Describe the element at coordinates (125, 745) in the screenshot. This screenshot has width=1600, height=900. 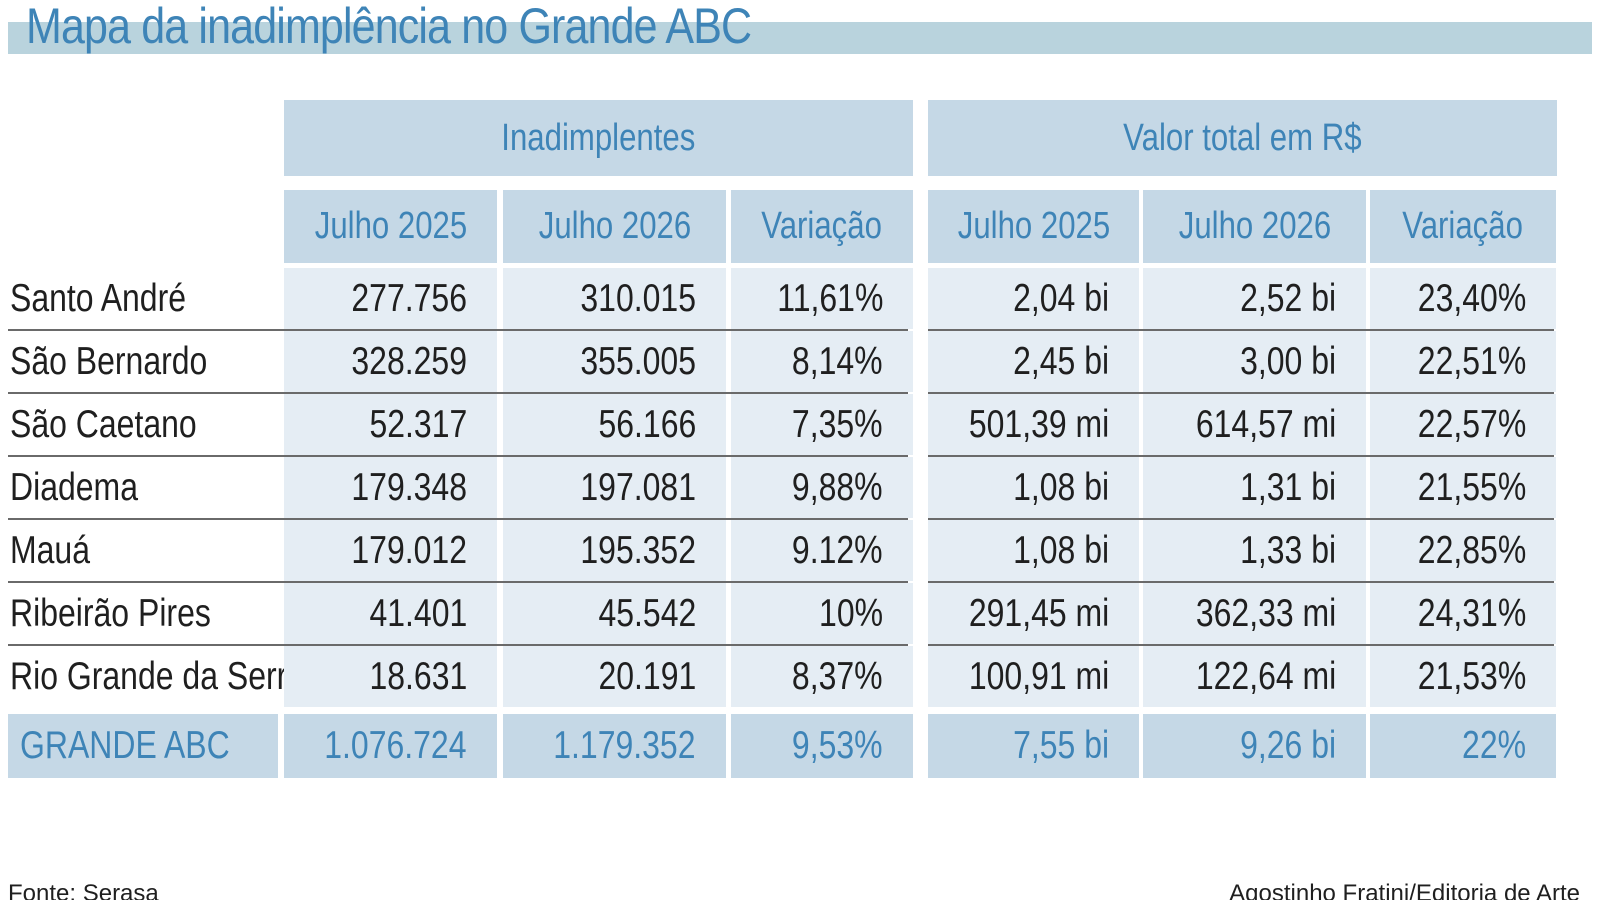
I see `total-label-text: GRANDE ABC` at that location.